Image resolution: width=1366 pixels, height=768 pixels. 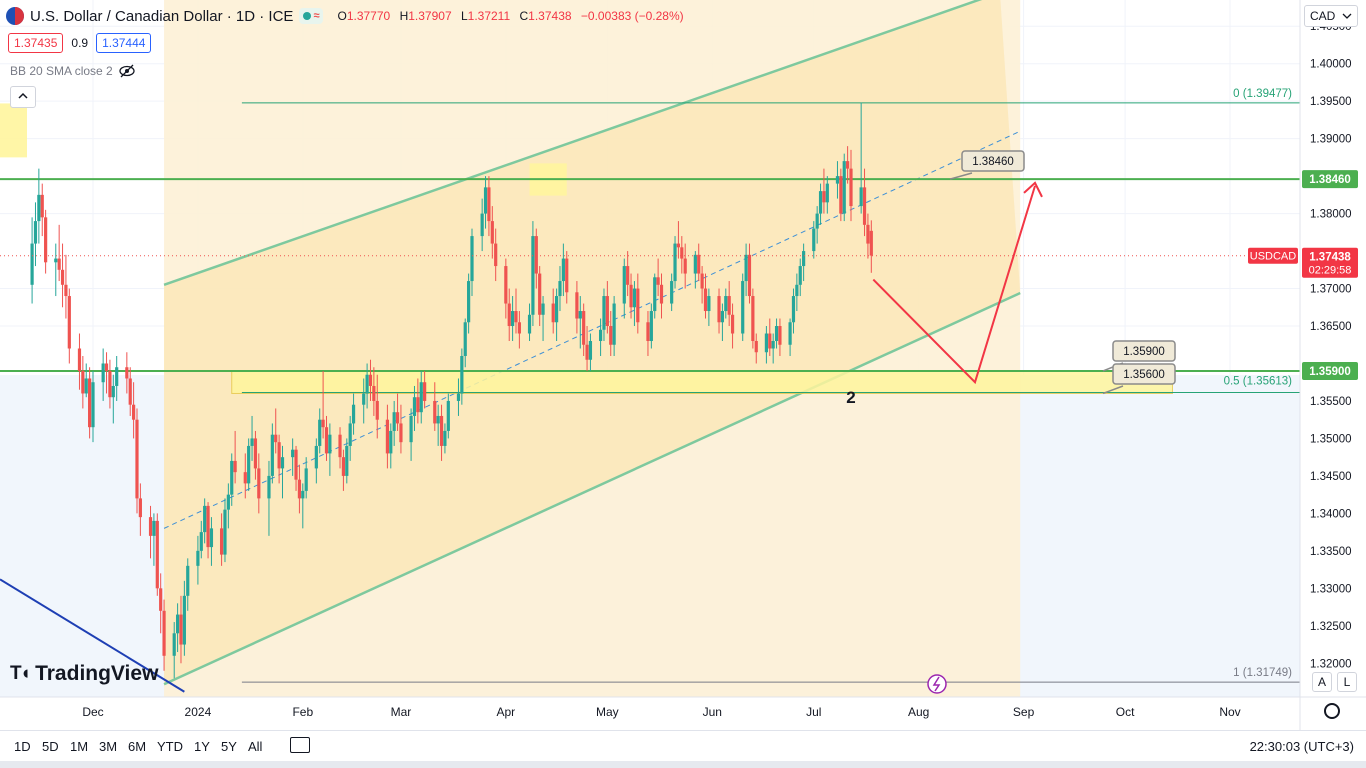 What do you see at coordinates (198, 712) in the screenshot?
I see `x-tick-label: 2024` at bounding box center [198, 712].